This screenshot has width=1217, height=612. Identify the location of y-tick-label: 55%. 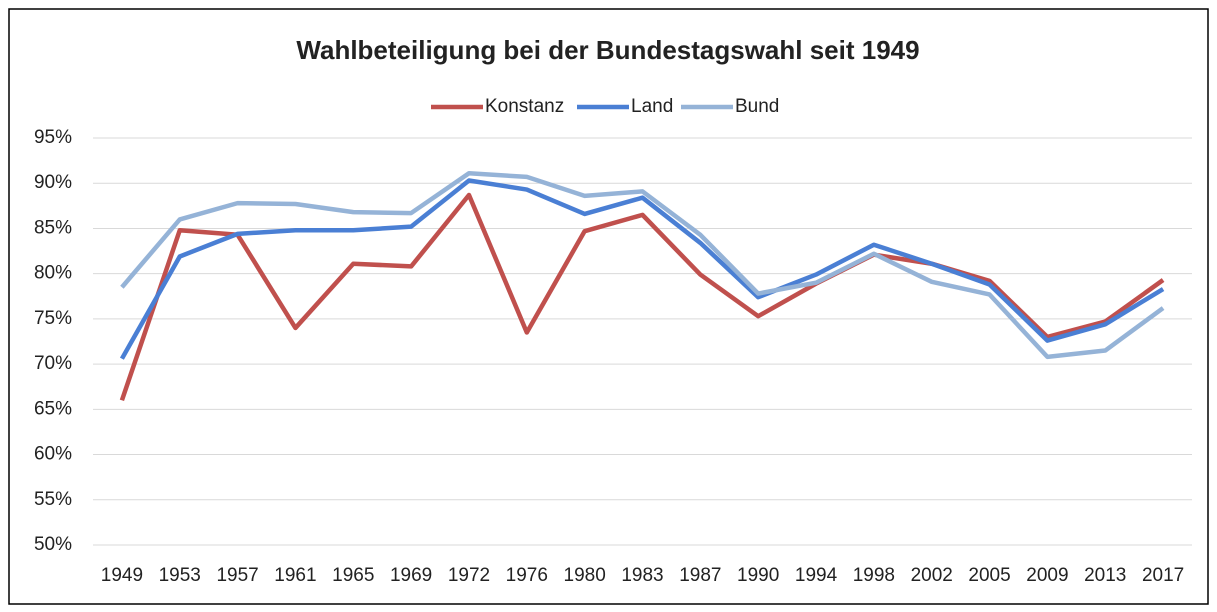
(53, 499).